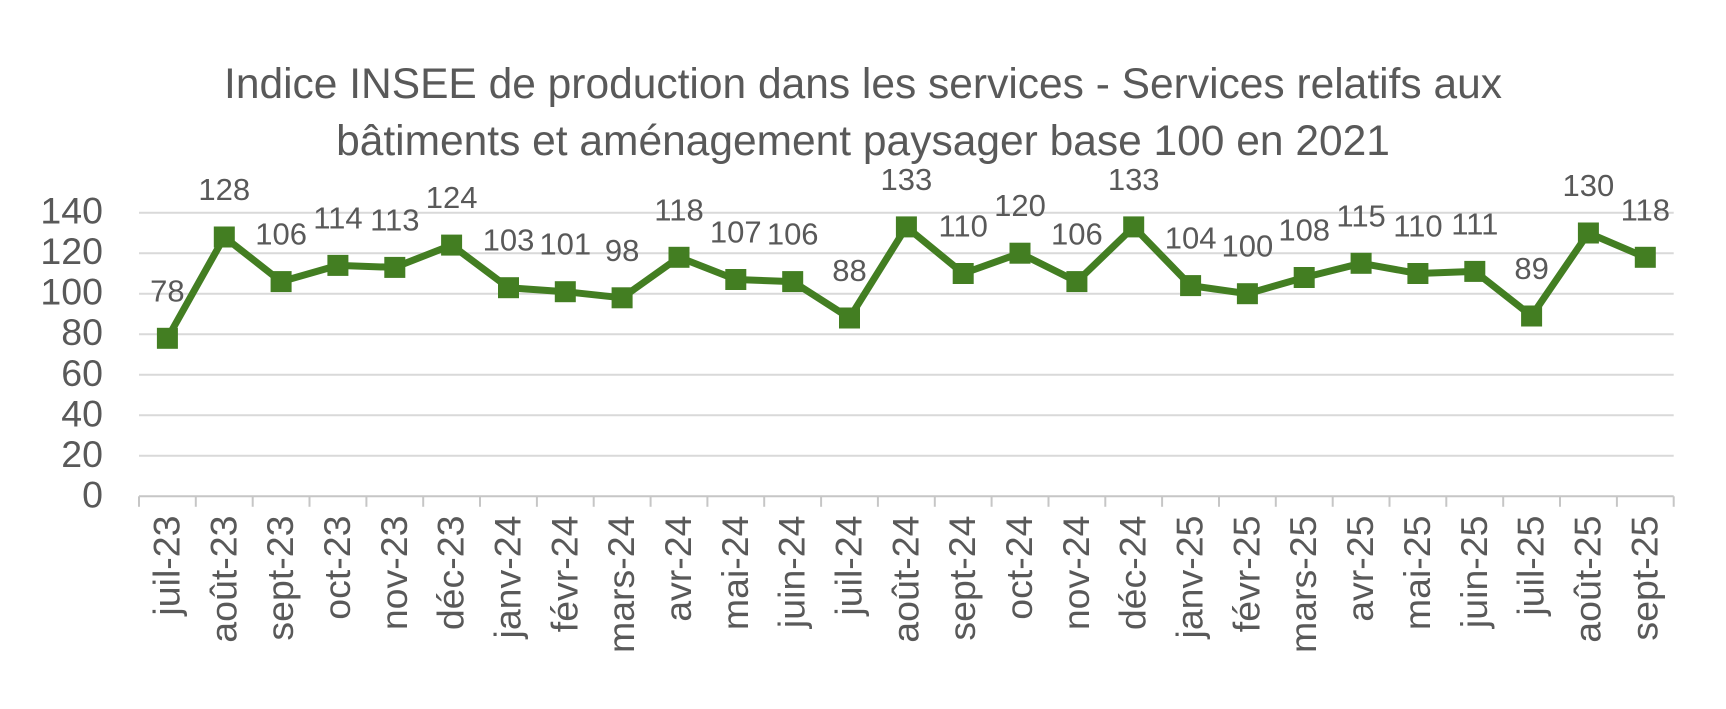 This screenshot has width=1726, height=709. Describe the element at coordinates (223, 579) in the screenshot. I see `svg-text: août-23` at that location.